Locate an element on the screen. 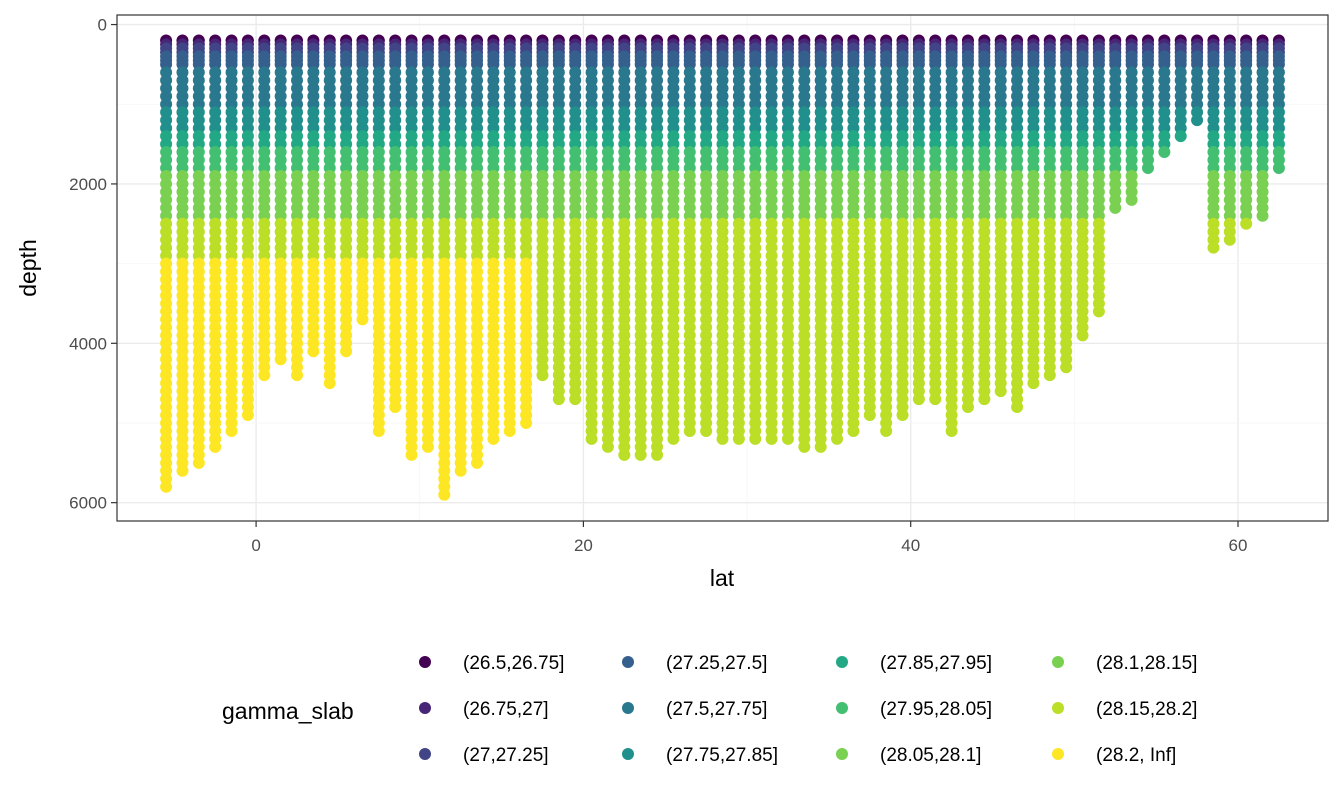  legend-label: (27.75,27.85] is located at coordinates (722, 755).